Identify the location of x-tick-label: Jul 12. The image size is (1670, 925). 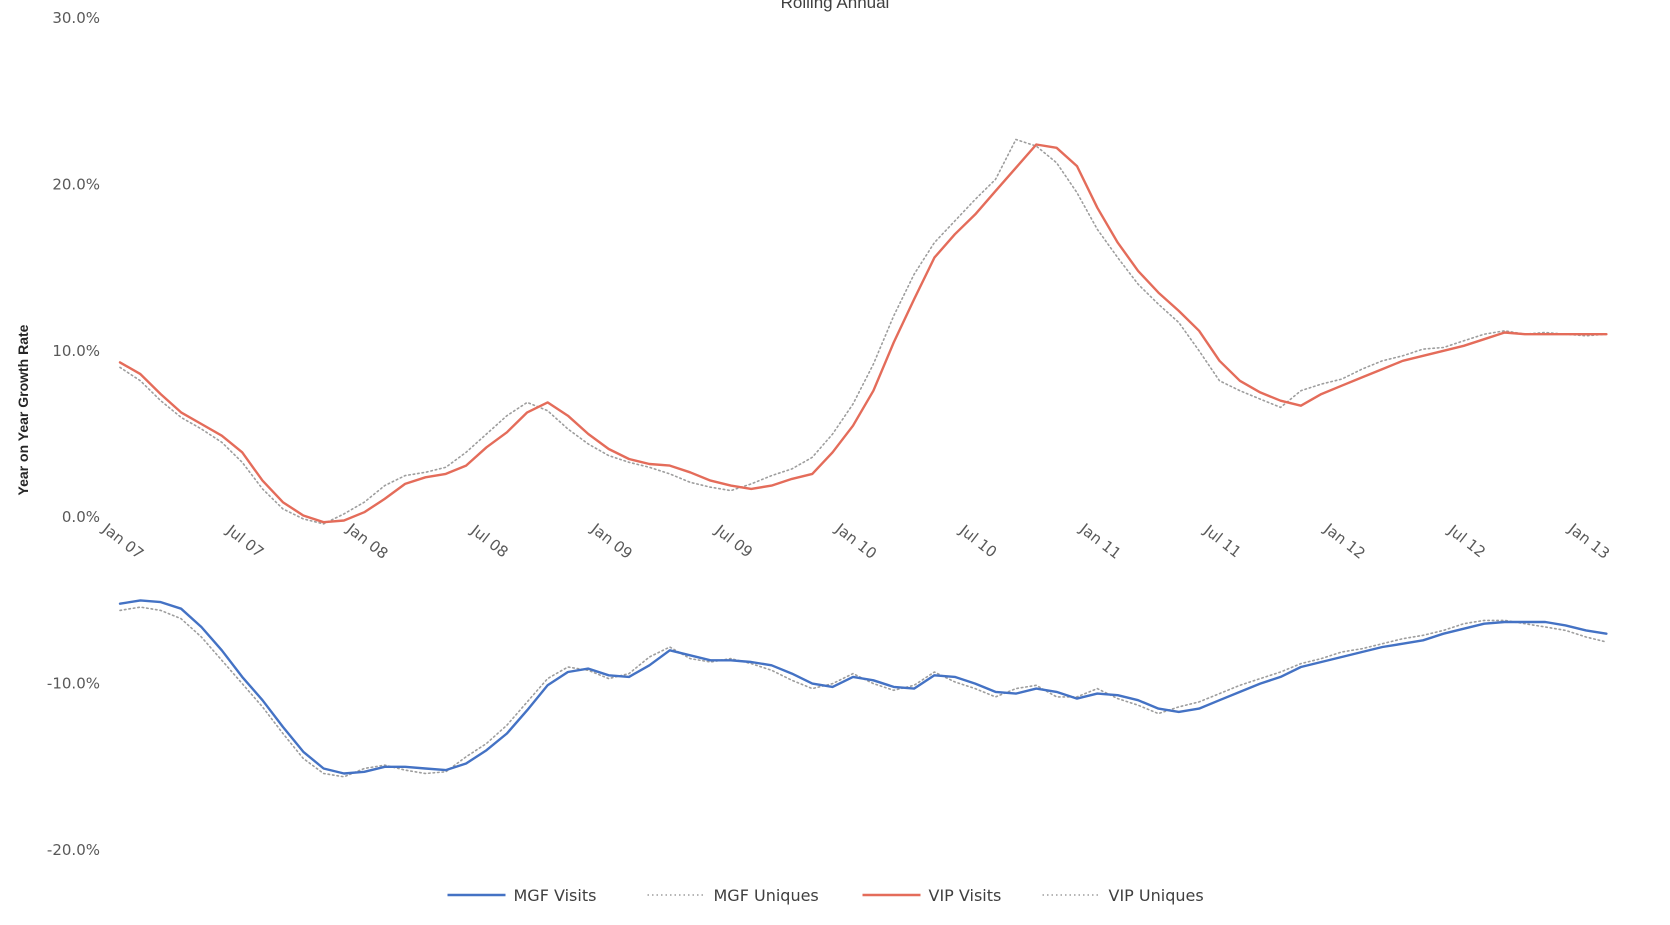
(1466, 541).